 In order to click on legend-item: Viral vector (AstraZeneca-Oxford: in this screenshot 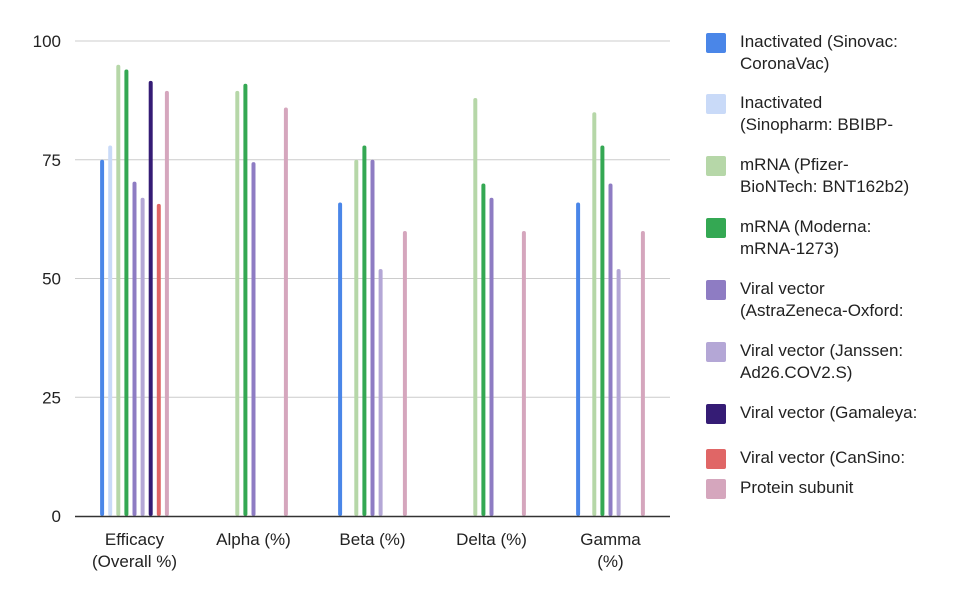, I will do `click(833, 300)`.